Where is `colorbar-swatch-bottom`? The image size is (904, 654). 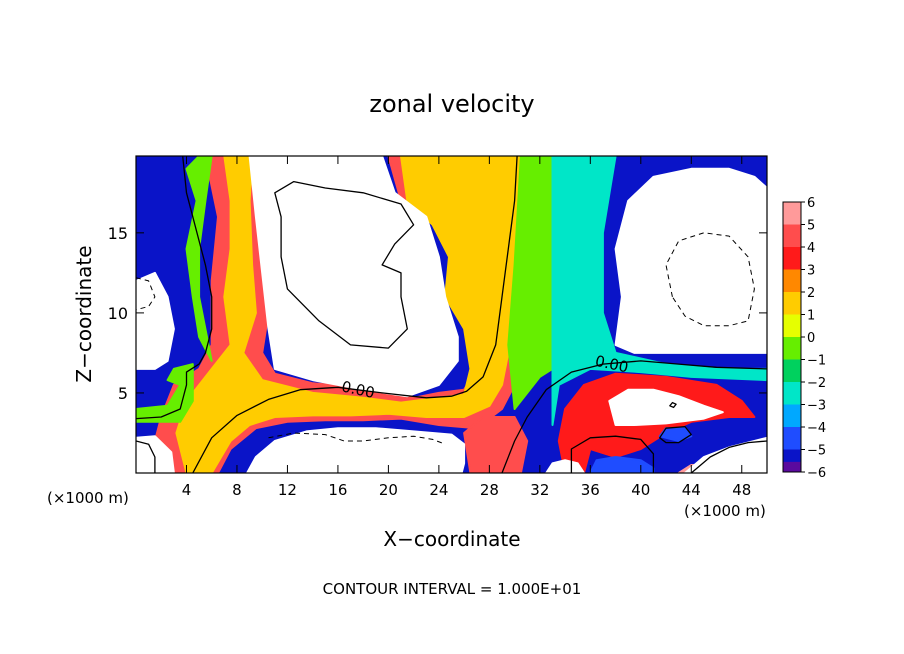 colorbar-swatch-bottom is located at coordinates (792, 466).